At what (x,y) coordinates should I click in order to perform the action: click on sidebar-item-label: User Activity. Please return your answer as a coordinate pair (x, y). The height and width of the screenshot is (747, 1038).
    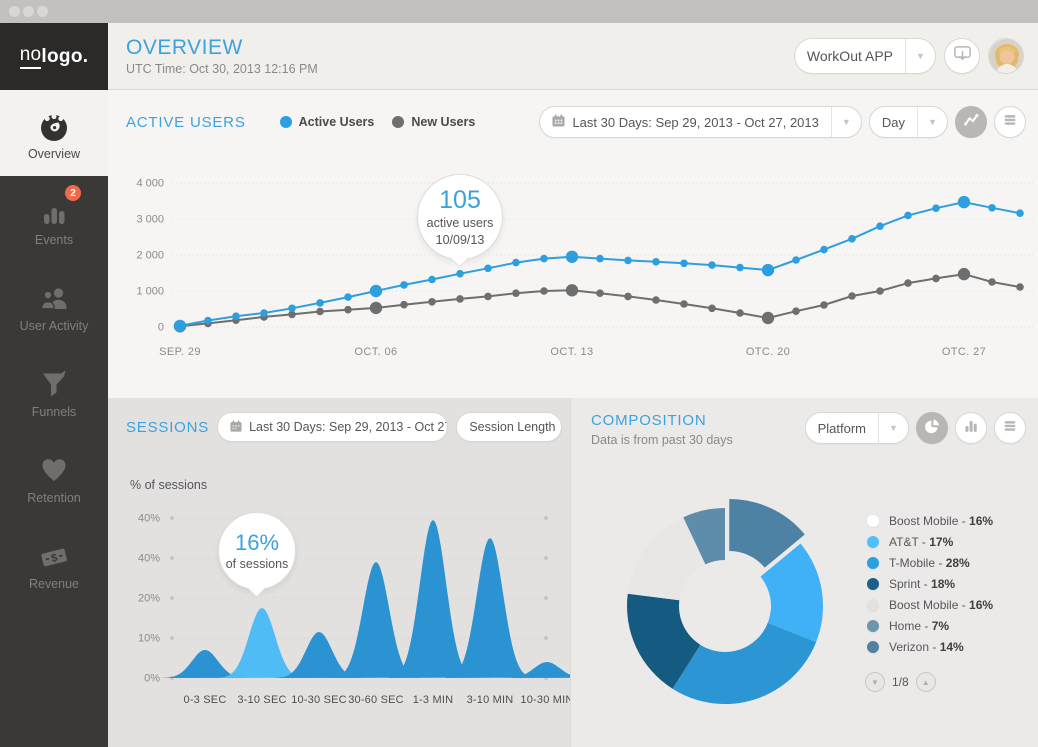
    Looking at the image, I should click on (54, 326).